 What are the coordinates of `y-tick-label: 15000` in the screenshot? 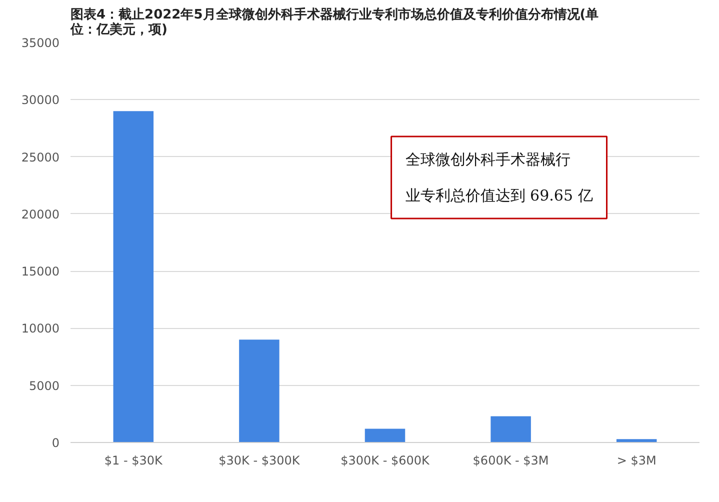 It's located at (40, 271).